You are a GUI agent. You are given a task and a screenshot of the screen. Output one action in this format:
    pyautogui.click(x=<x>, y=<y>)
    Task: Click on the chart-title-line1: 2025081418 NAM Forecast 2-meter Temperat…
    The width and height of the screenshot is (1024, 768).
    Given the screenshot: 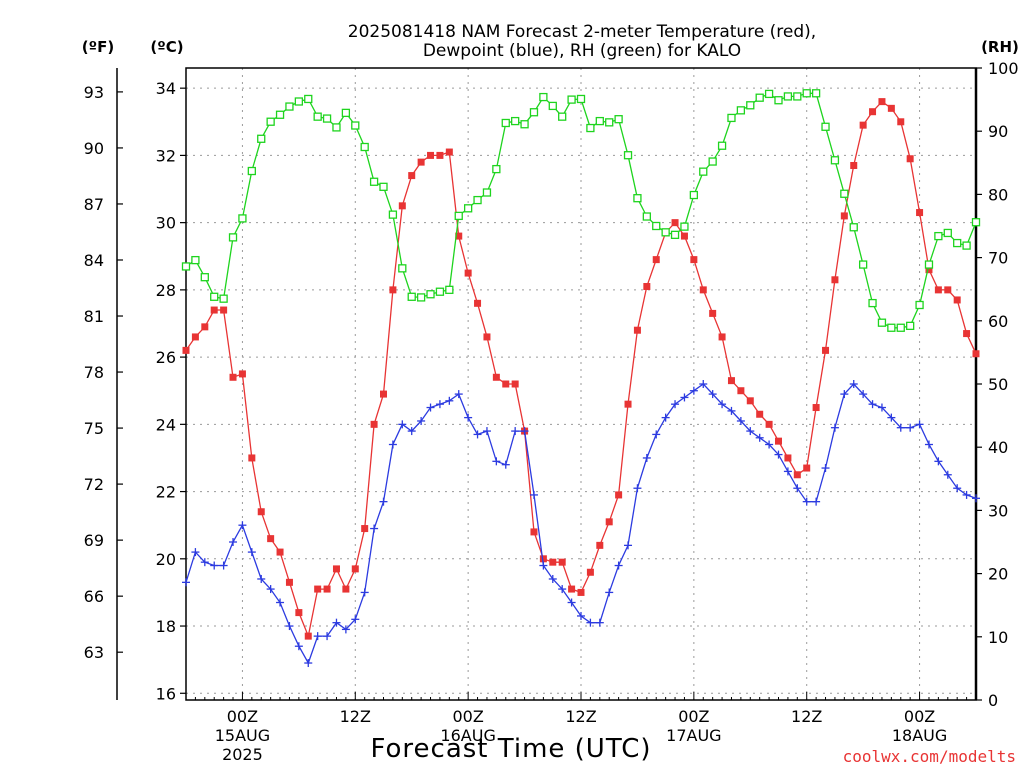 What is the action you would take?
    pyautogui.click(x=582, y=32)
    